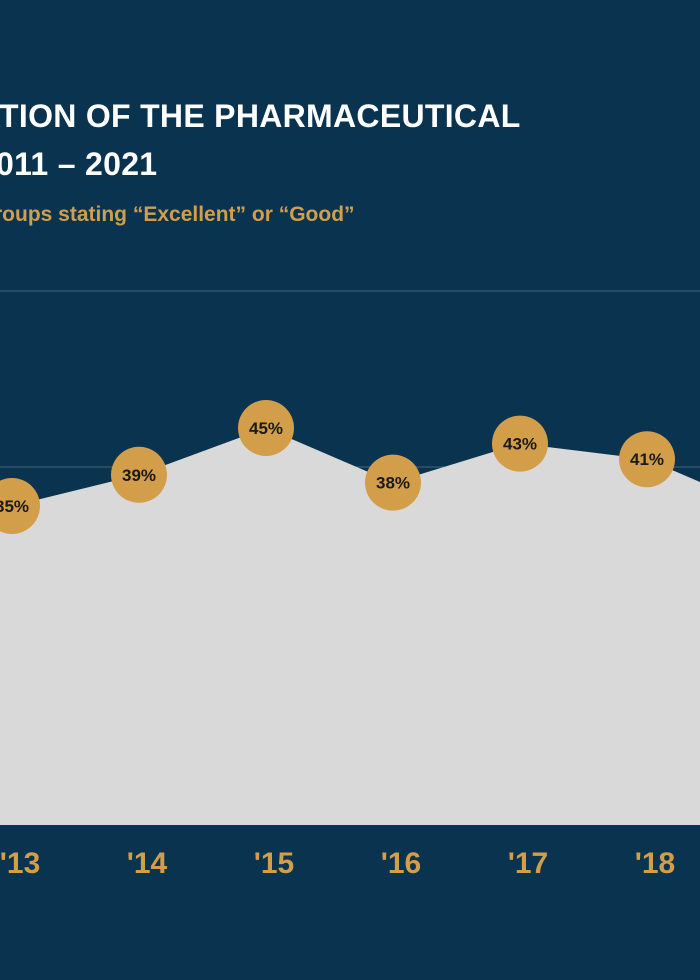 The image size is (700, 980). I want to click on x-tick-label: '17, so click(528, 863).